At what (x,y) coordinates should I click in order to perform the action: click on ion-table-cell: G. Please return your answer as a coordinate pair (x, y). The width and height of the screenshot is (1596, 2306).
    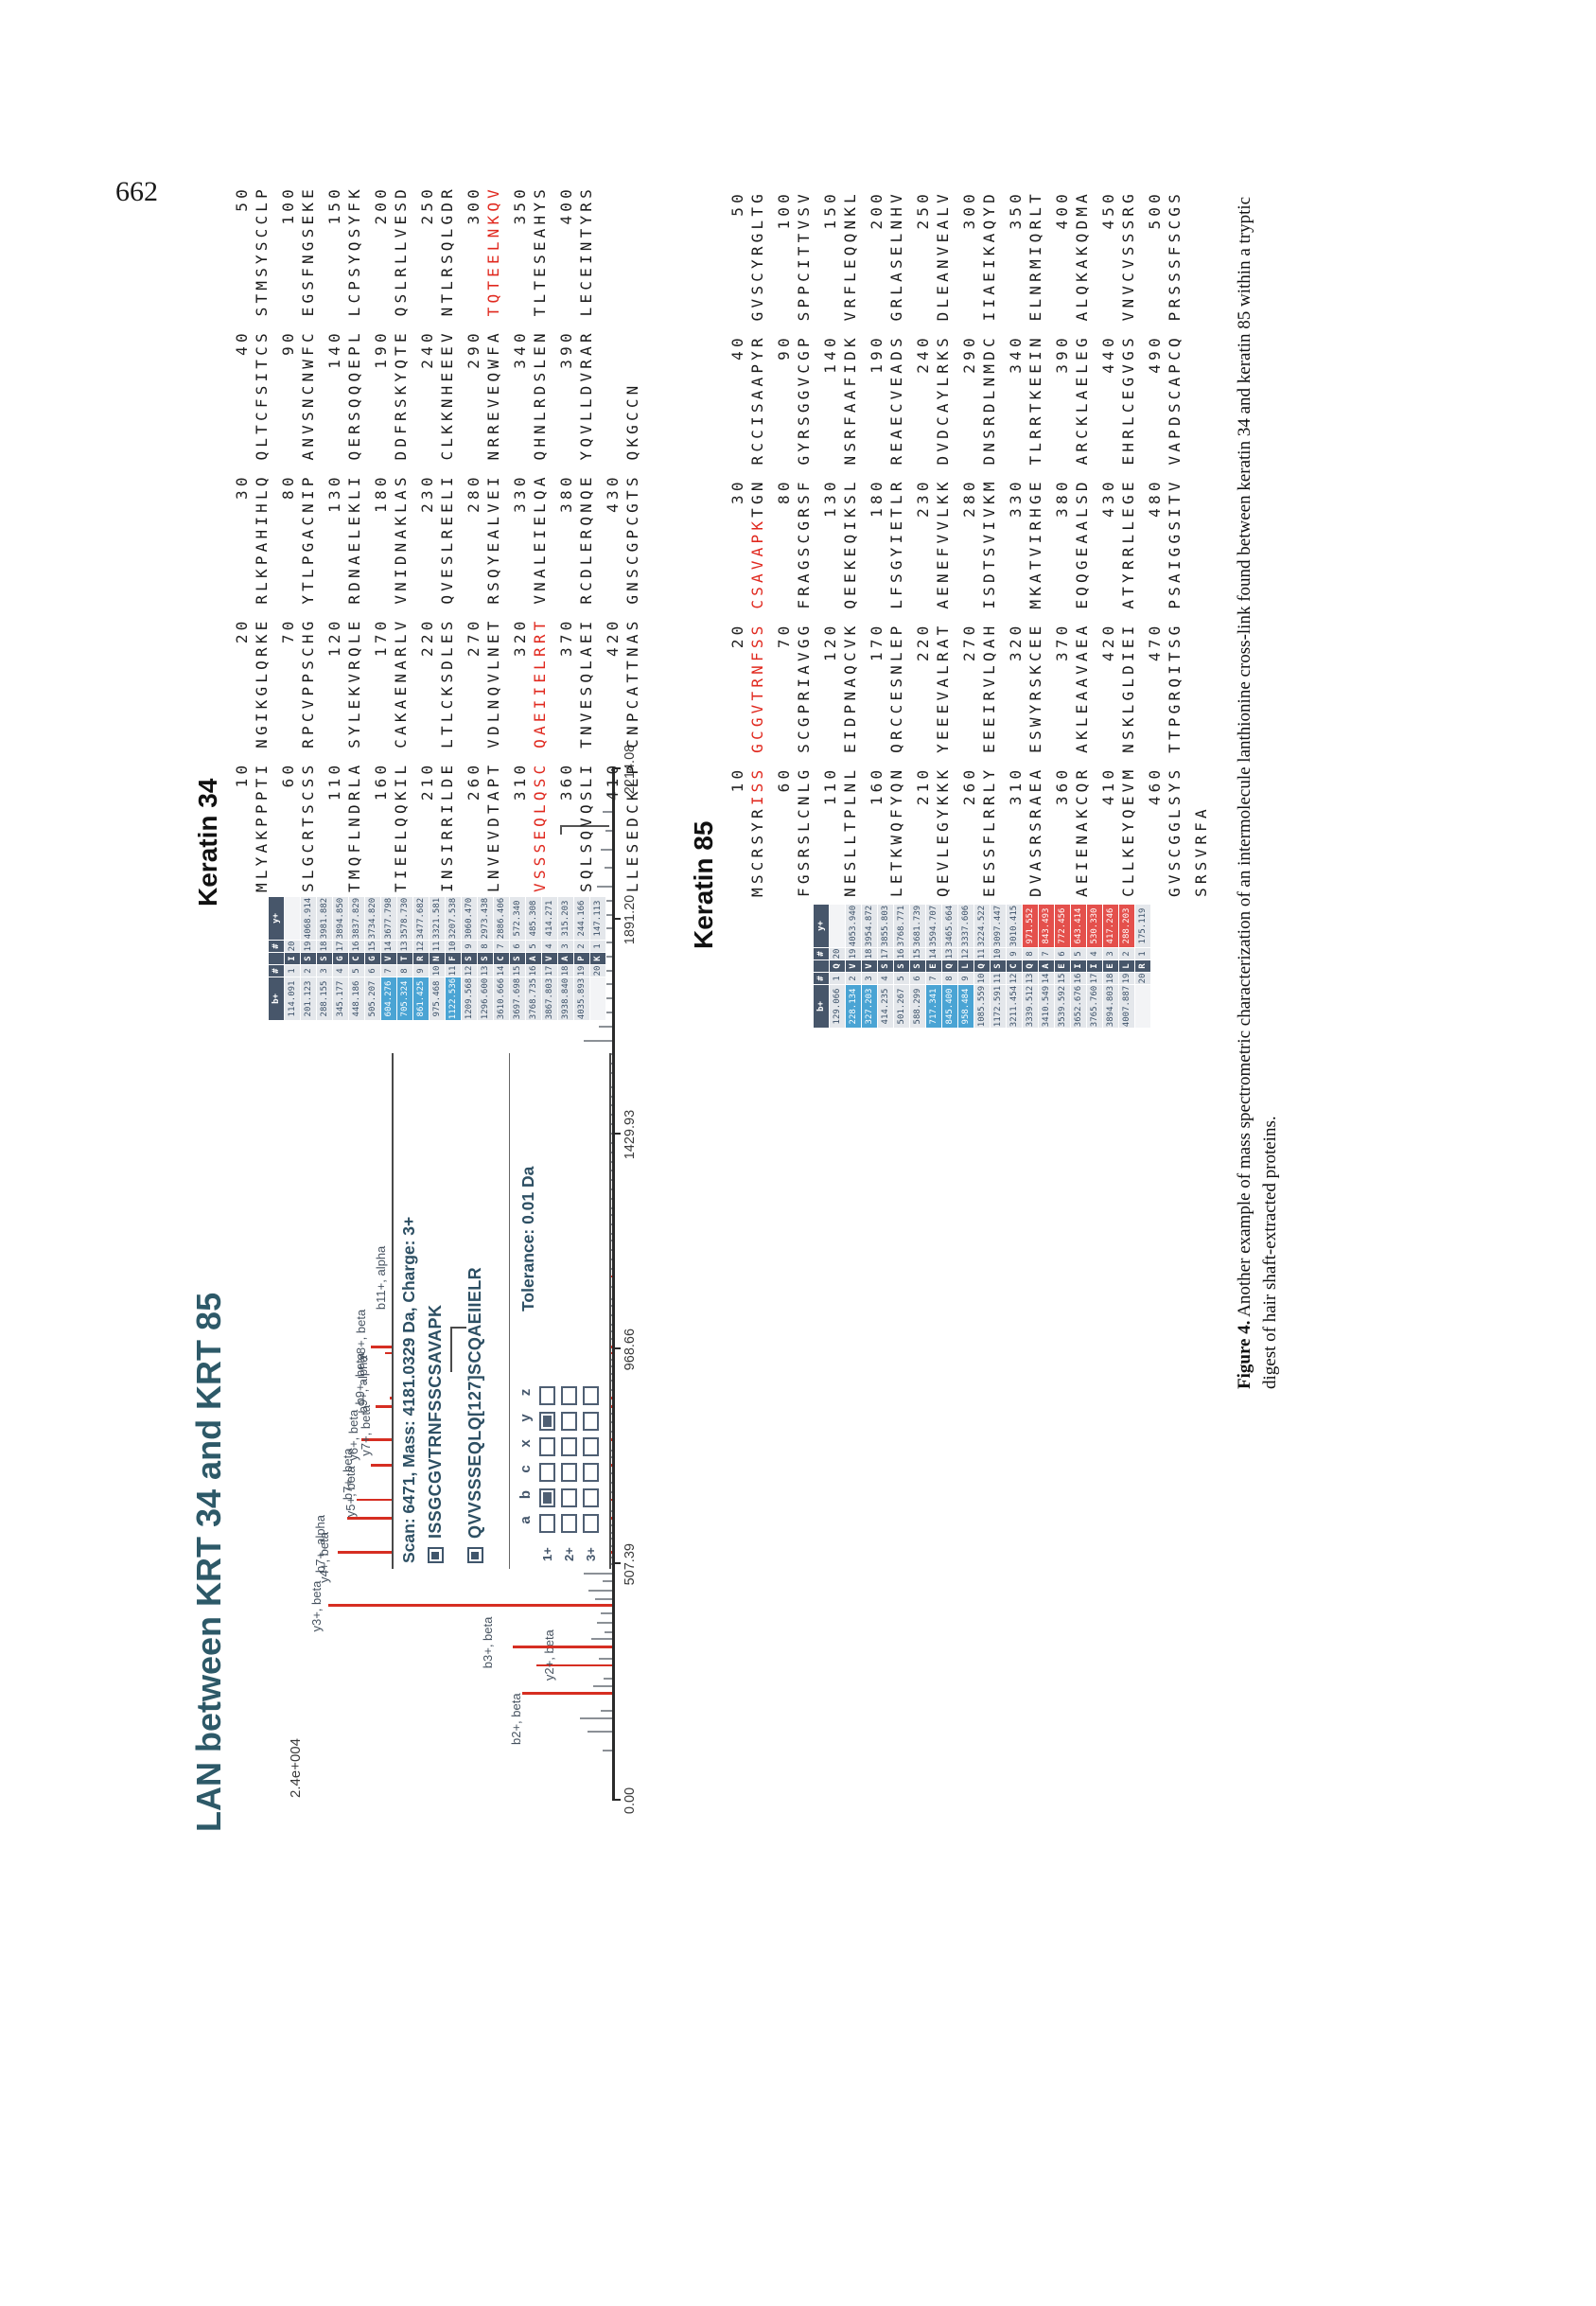
    Looking at the image, I should click on (341, 958).